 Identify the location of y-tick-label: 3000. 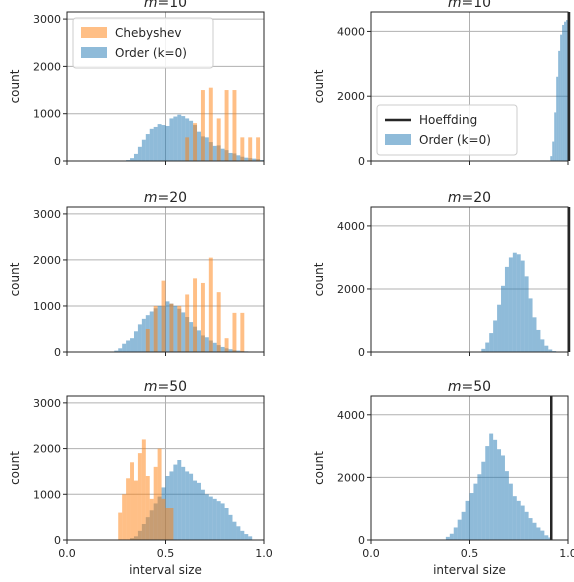
(47, 19).